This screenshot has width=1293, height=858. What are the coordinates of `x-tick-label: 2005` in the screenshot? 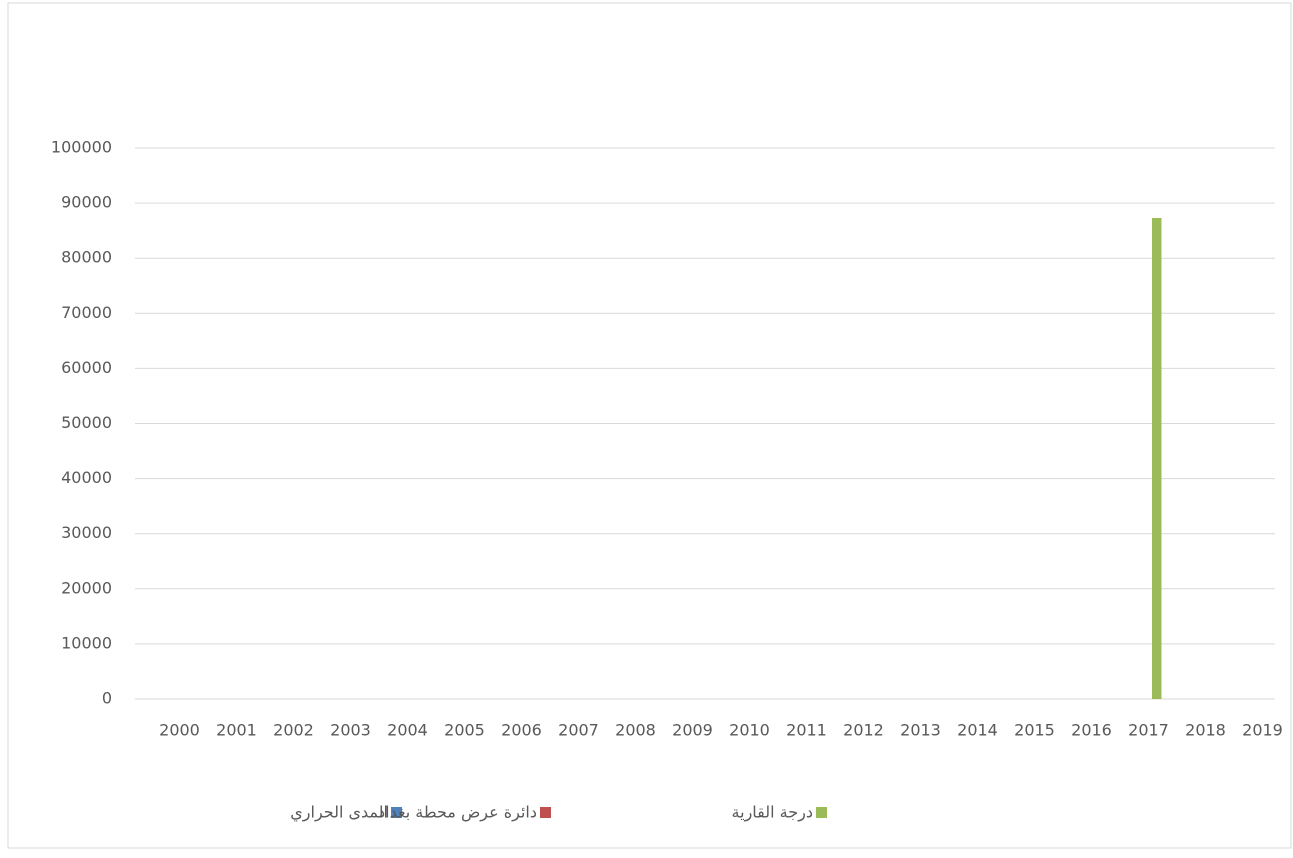 It's located at (464, 730).